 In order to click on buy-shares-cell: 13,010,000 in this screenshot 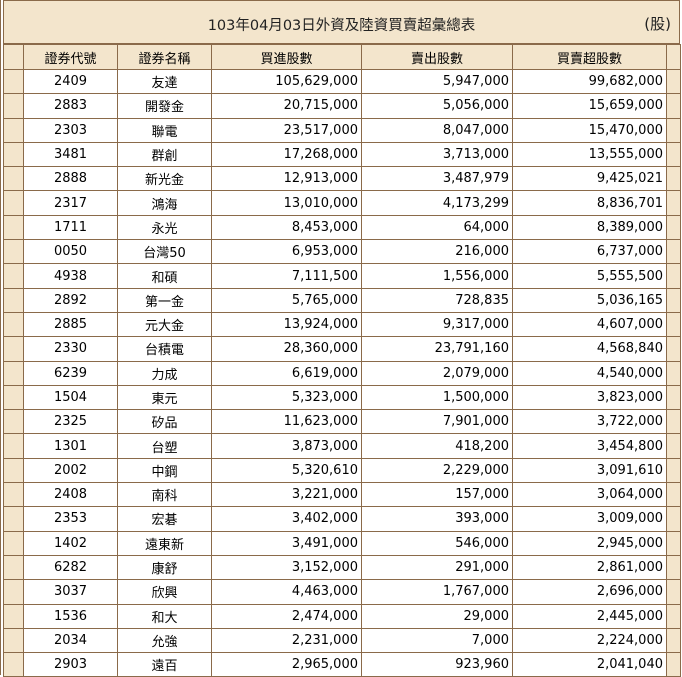, I will do `click(286, 203)`.